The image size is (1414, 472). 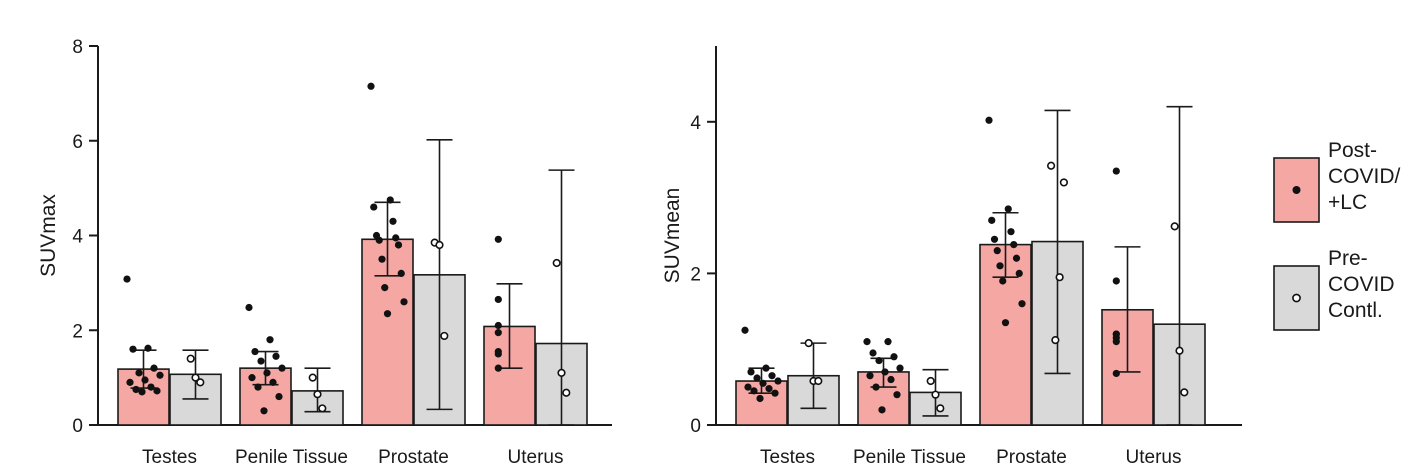 I want to click on legend-marker-filled-circle, so click(x=1296, y=190).